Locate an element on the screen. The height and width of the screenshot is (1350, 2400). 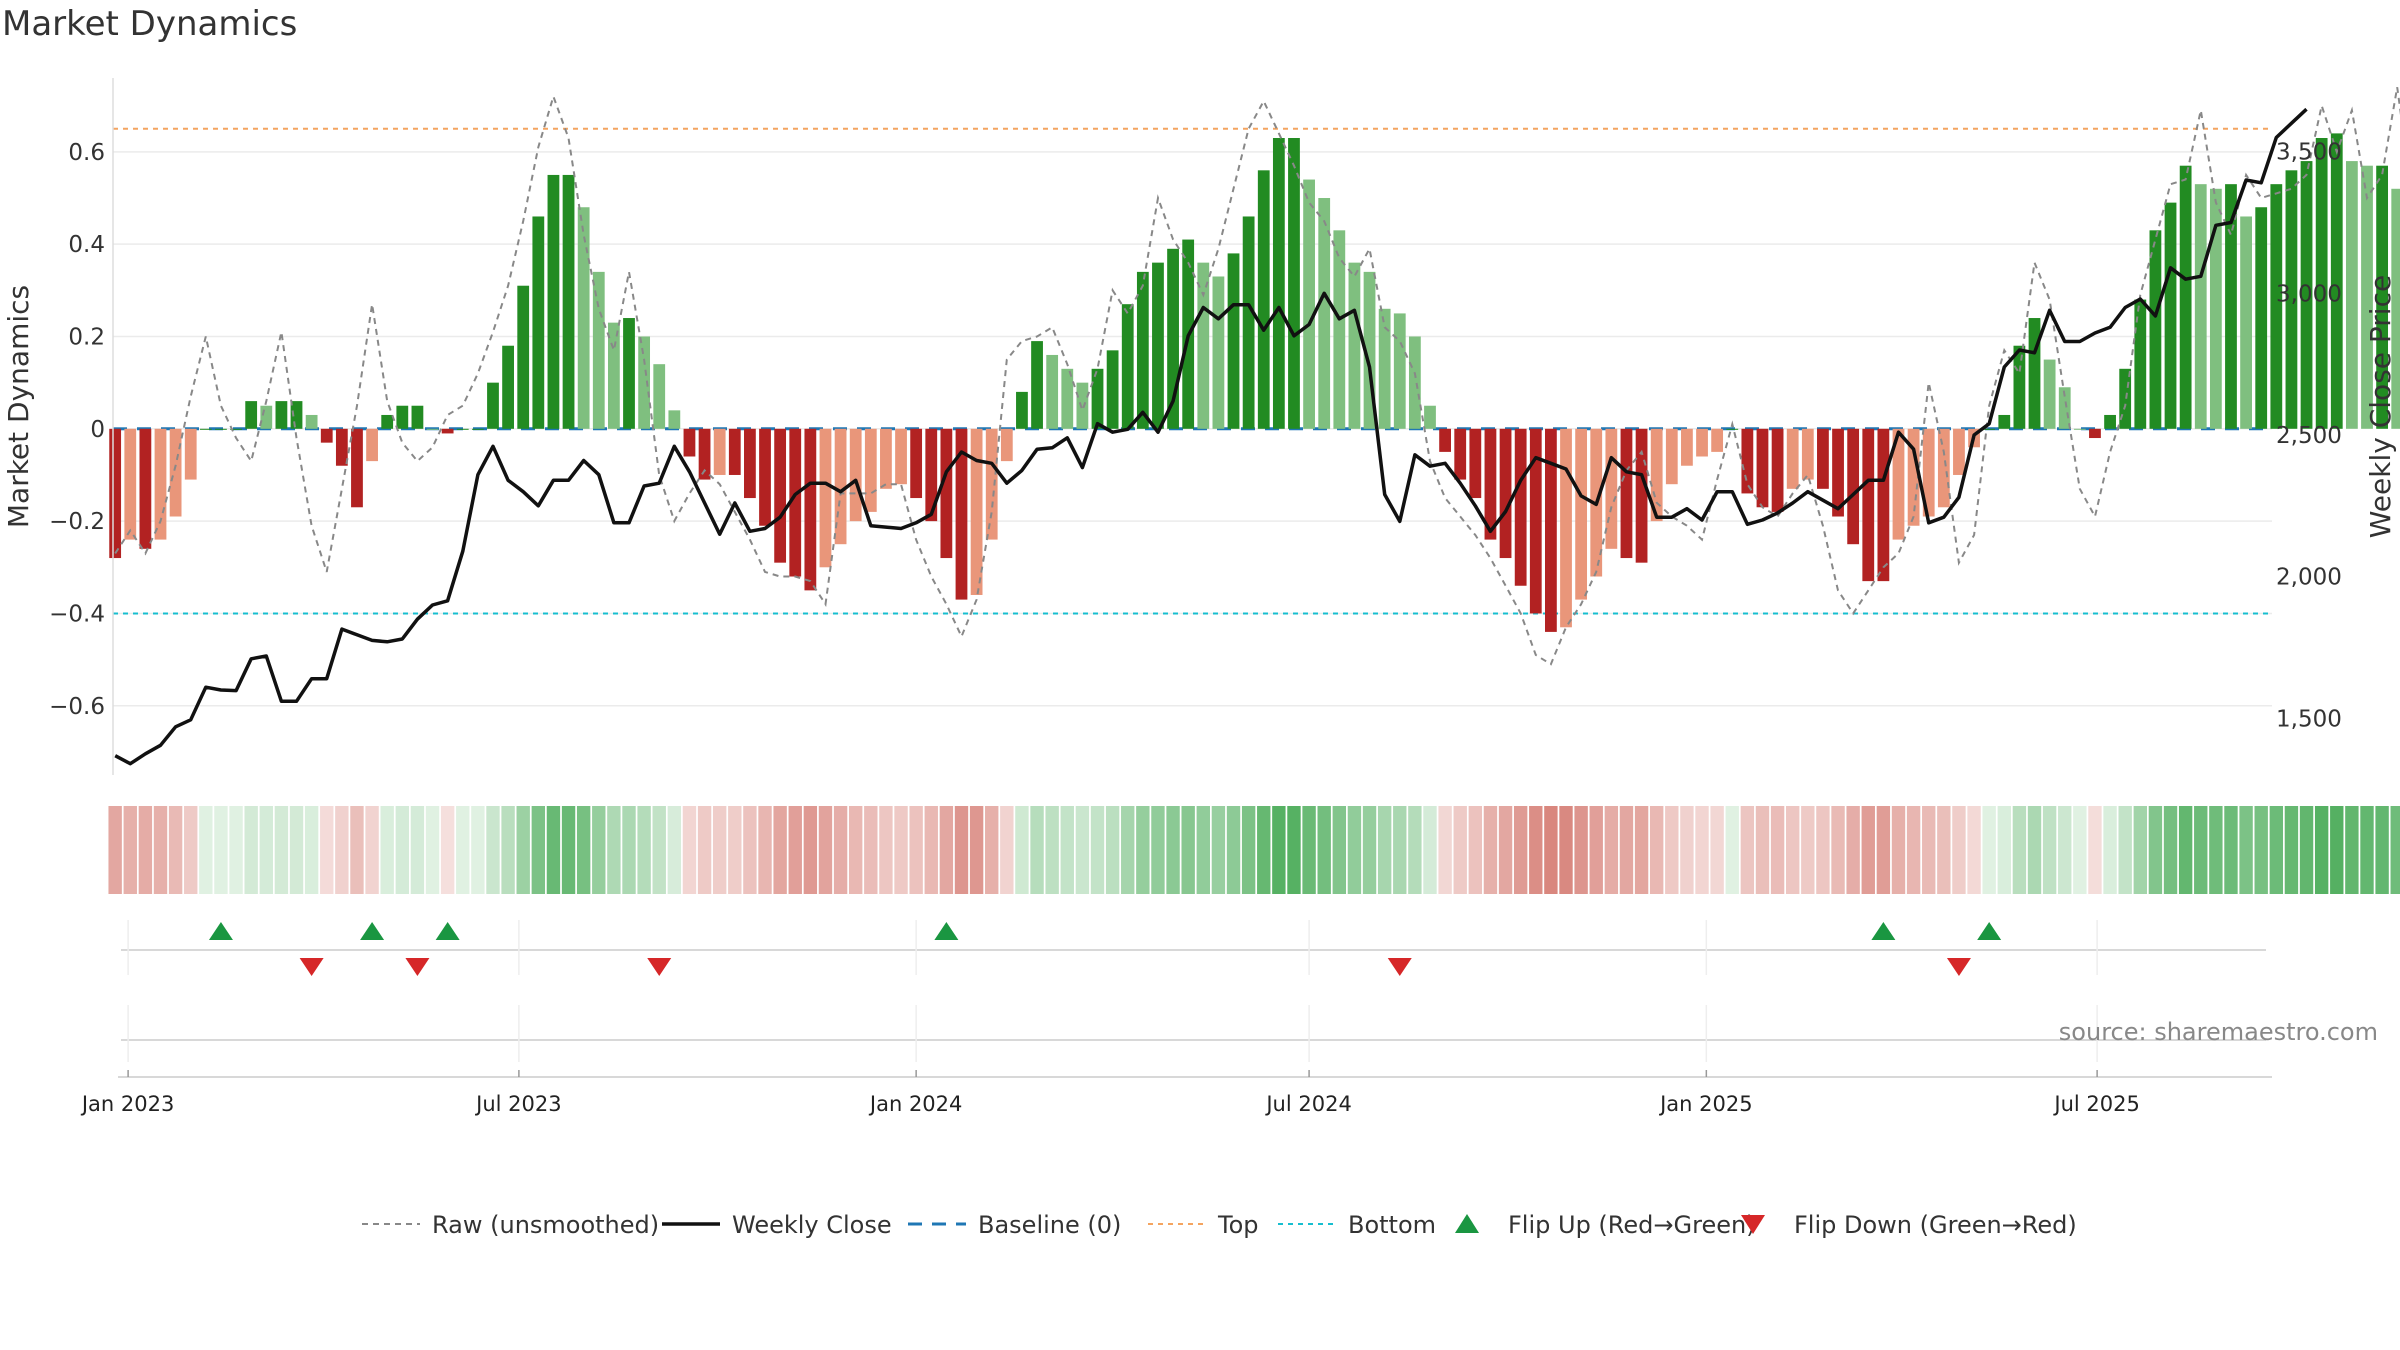
y-tick-label: 0.6 is located at coordinates (86, 153).